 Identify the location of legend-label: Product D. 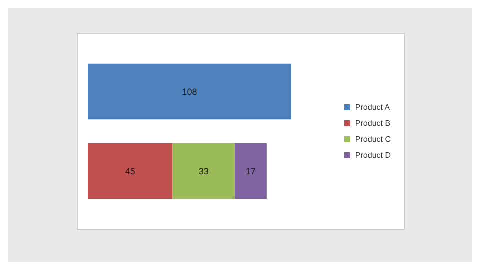
(373, 155).